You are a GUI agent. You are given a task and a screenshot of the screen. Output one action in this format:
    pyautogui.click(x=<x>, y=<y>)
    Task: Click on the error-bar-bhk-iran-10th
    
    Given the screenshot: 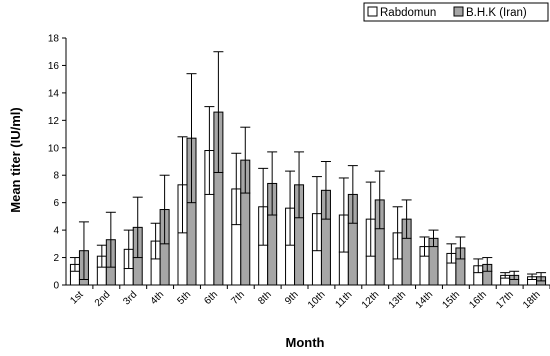 What is the action you would take?
    pyautogui.click(x=325, y=190)
    